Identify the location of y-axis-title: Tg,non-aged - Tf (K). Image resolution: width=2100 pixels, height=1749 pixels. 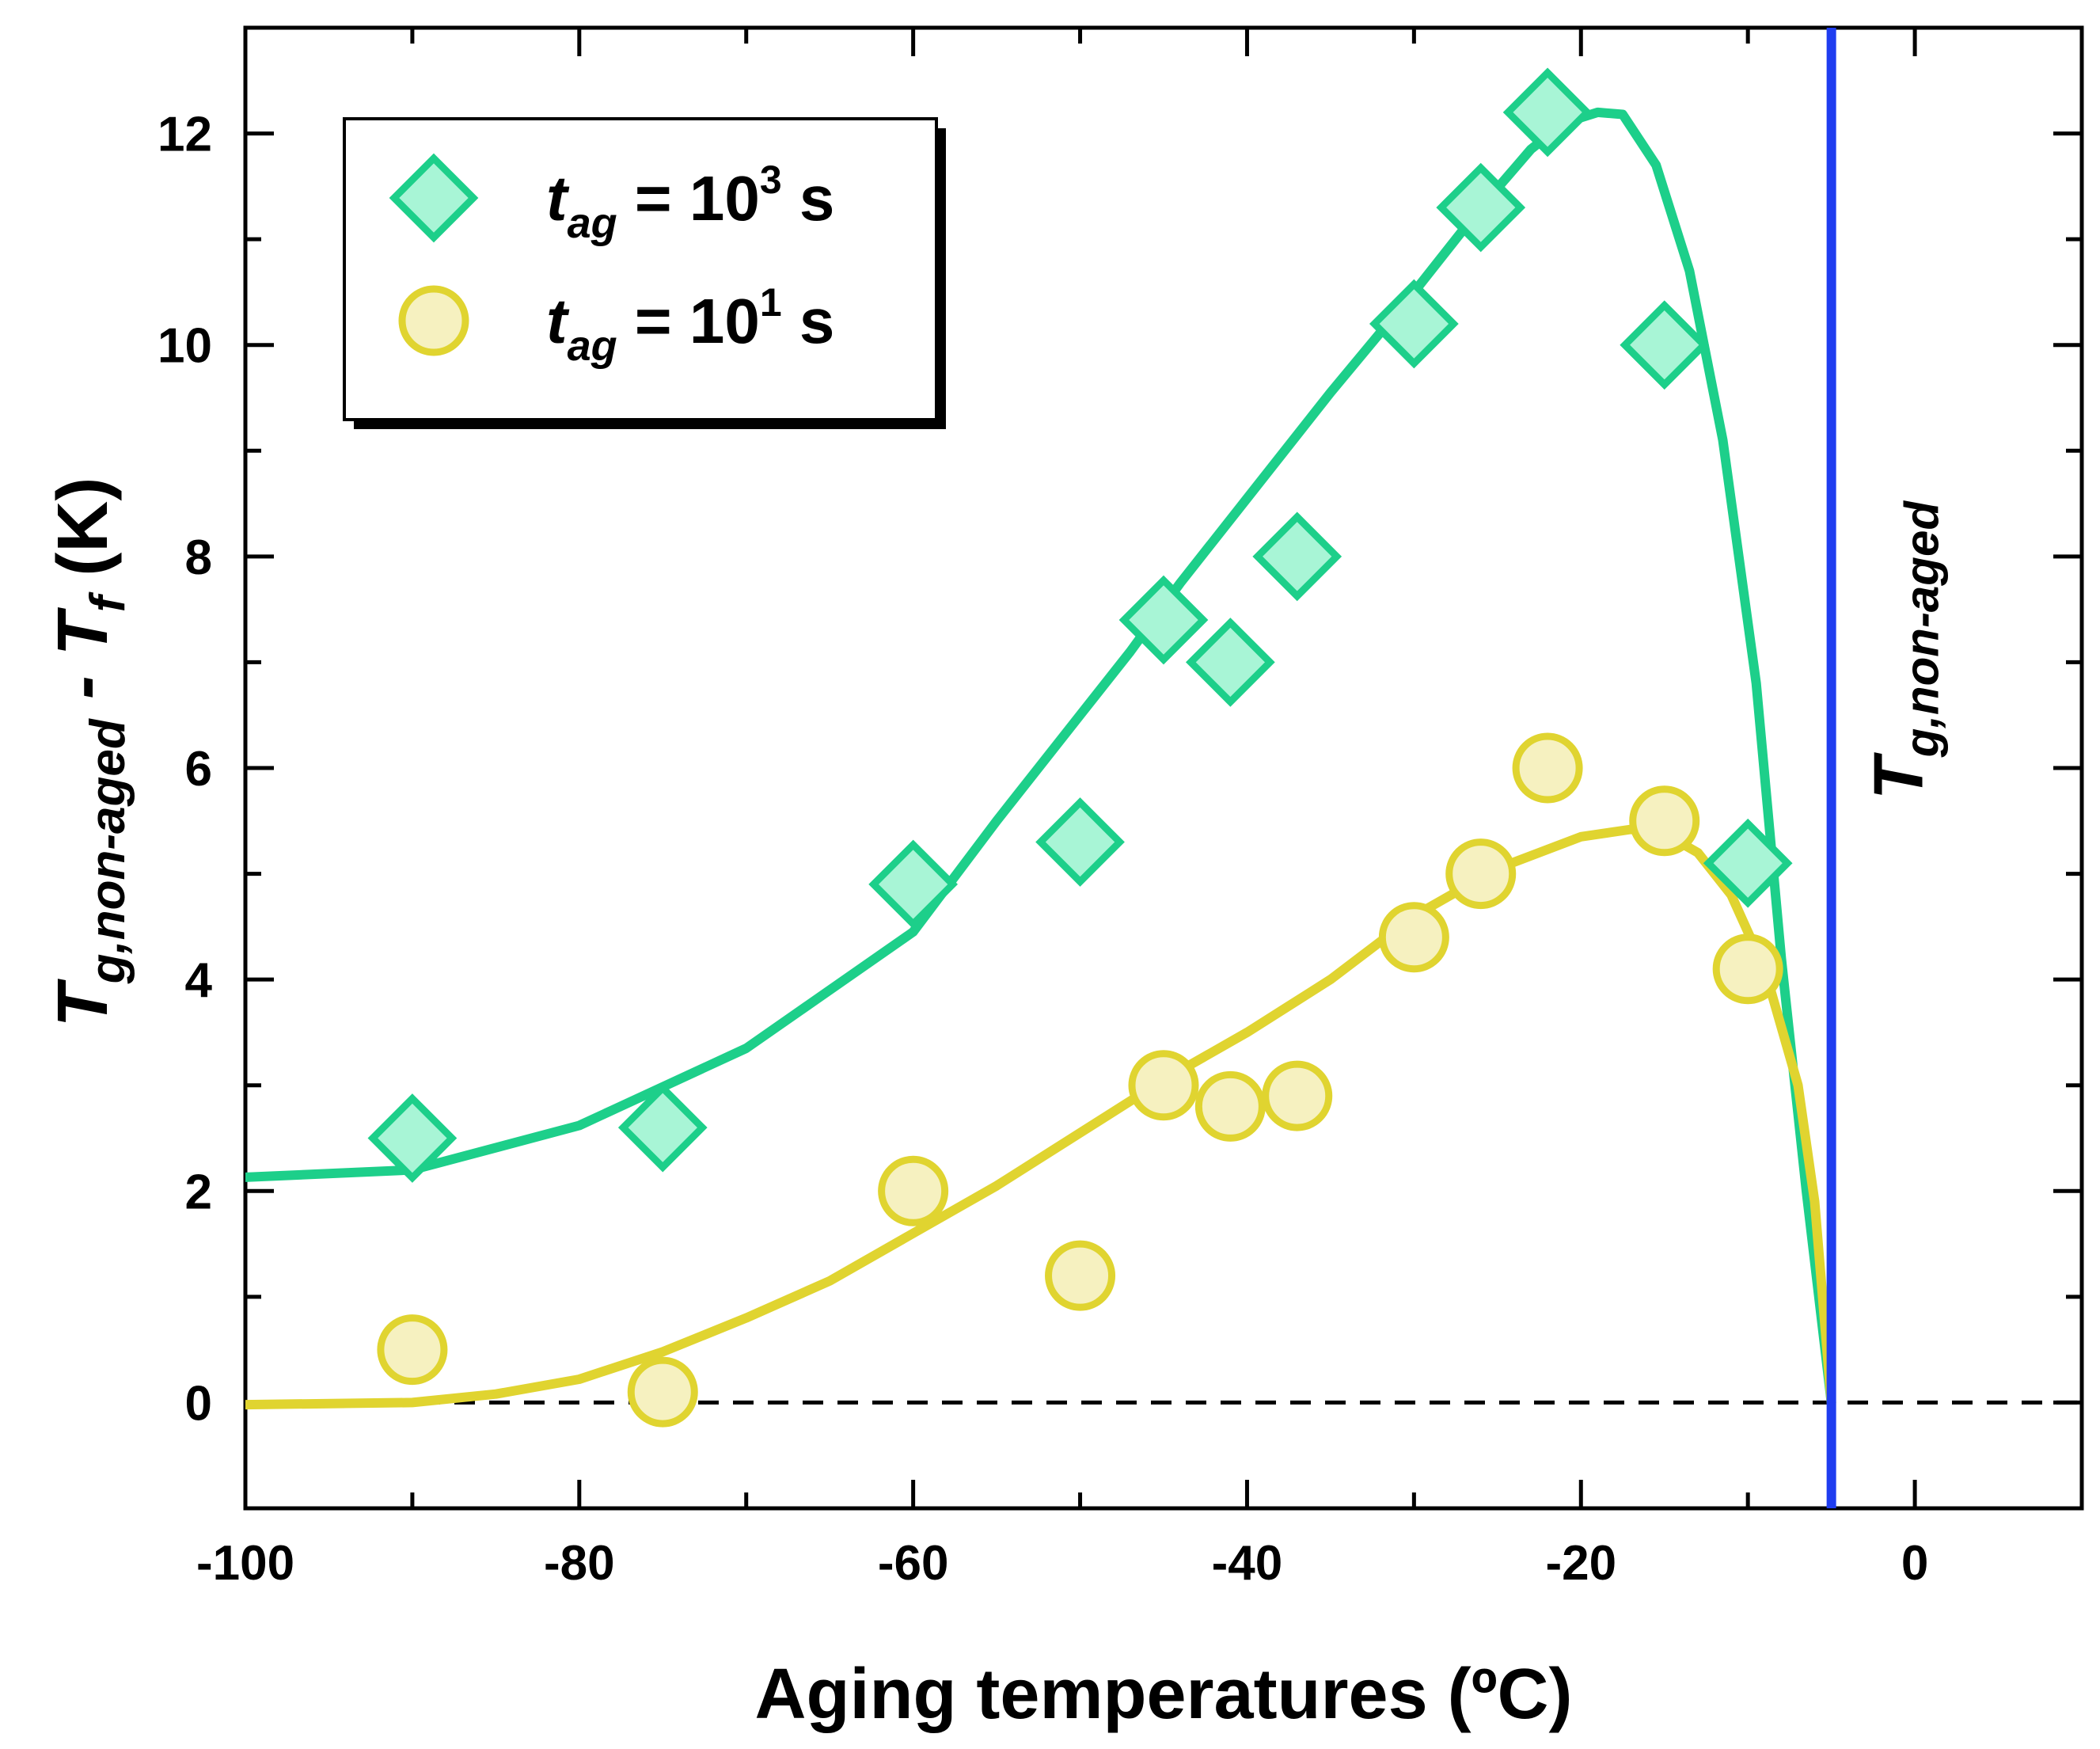
(89, 752).